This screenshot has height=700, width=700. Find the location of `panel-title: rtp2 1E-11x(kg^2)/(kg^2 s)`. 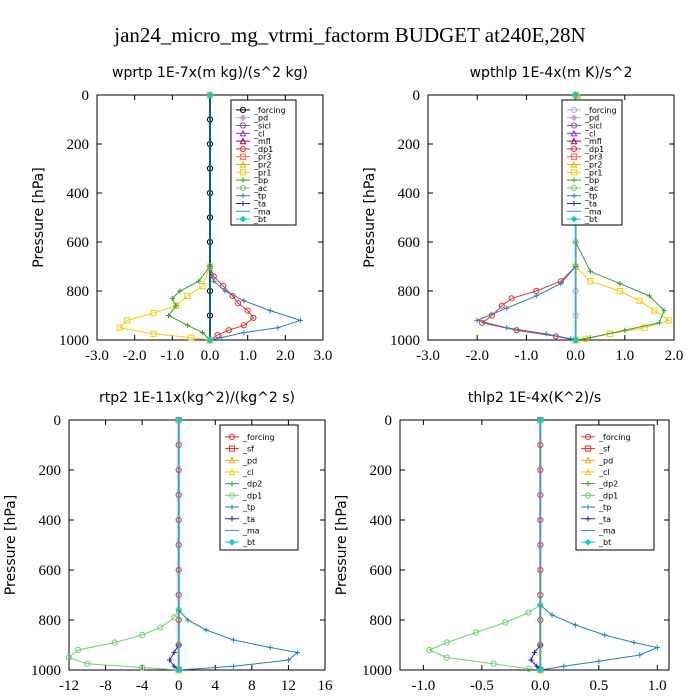

panel-title: rtp2 1E-11x(kg^2)/(kg^2 s) is located at coordinates (197, 398).